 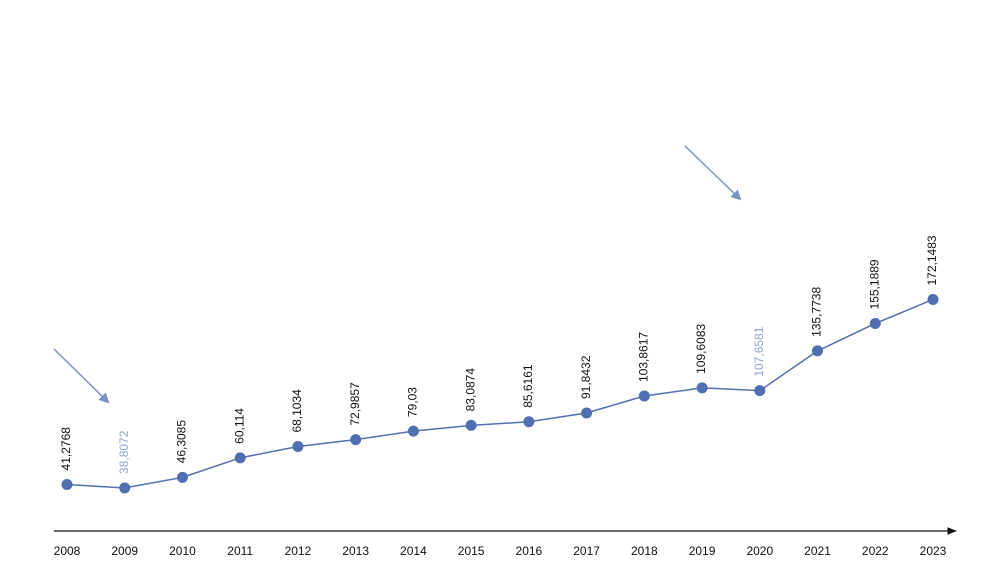 I want to click on data-point-2022, so click(x=875, y=323).